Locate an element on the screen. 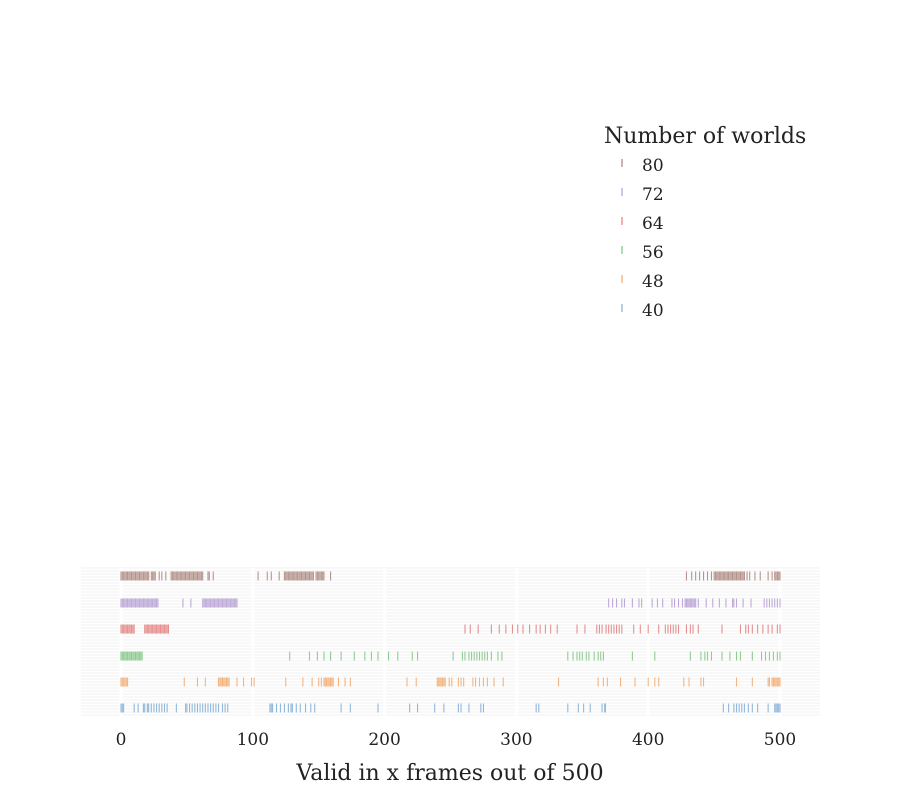 The width and height of the screenshot is (900, 800). legend-label: 72 is located at coordinates (653, 195).